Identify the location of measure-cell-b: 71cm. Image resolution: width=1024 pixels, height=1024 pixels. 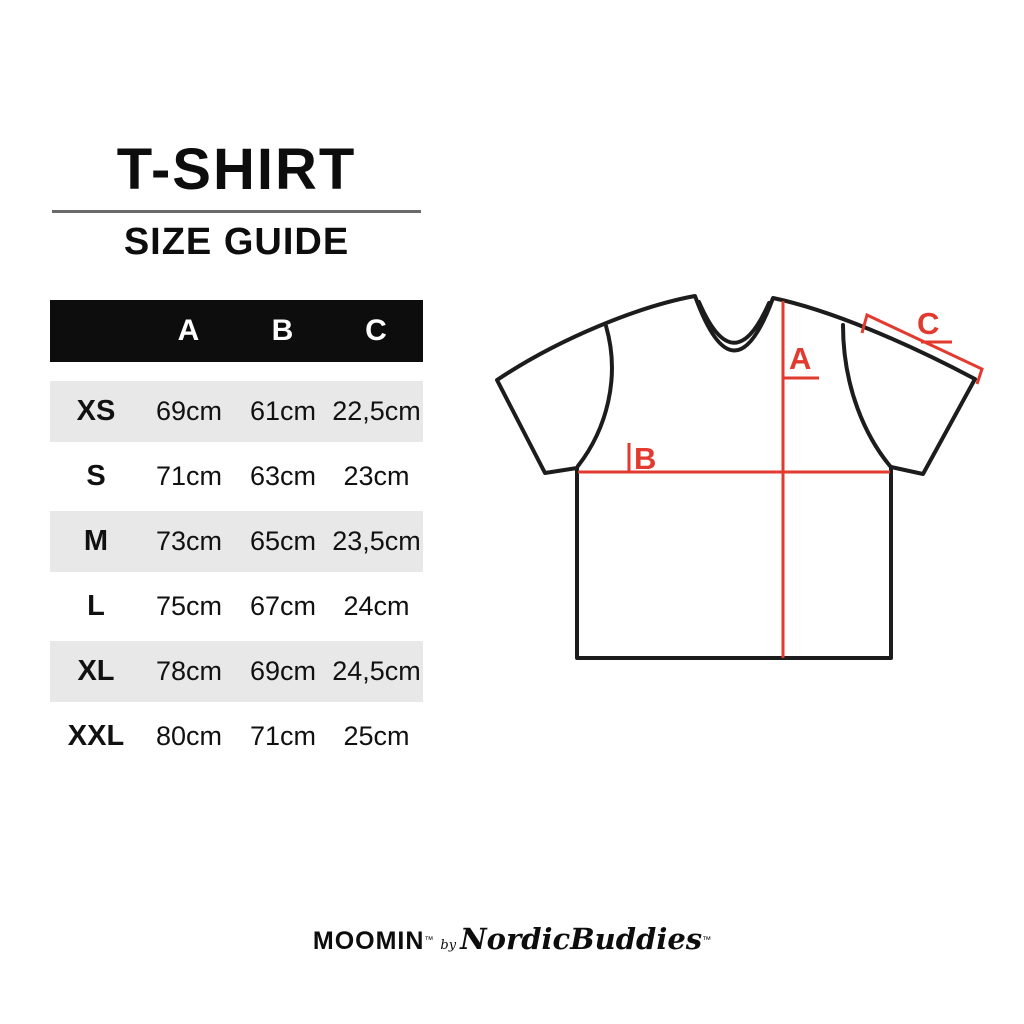
(283, 736).